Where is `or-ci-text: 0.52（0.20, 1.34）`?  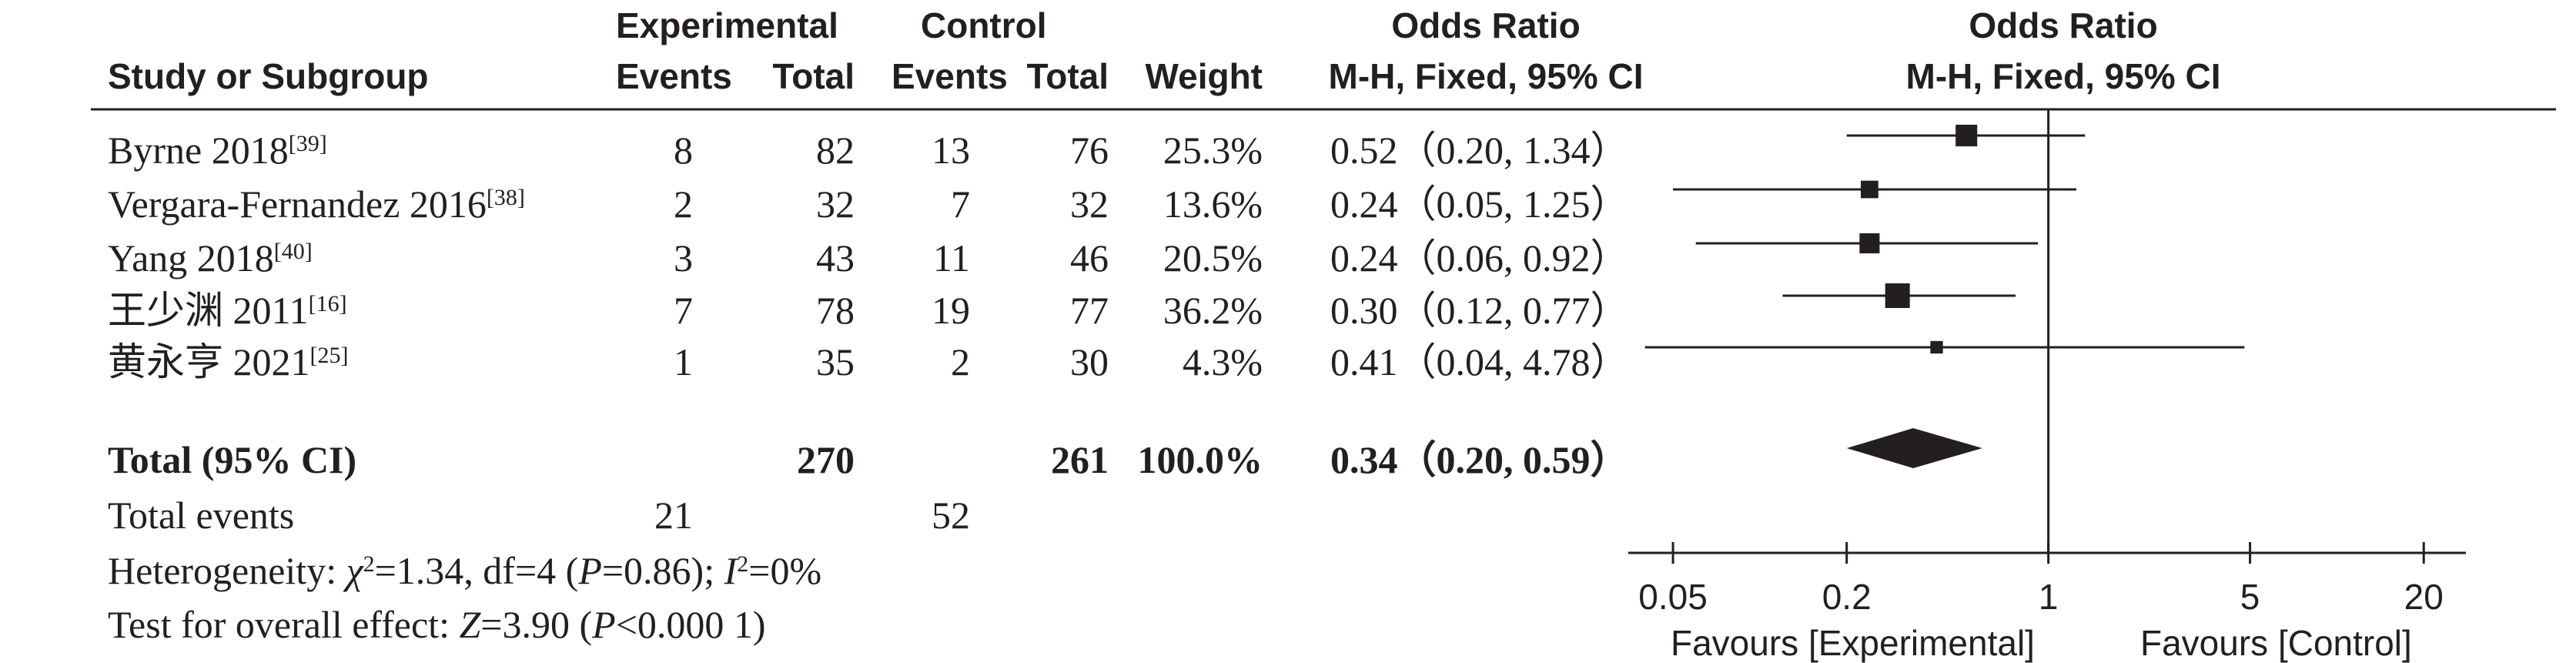
or-ci-text: 0.52（0.20, 1.34） is located at coordinates (1480, 150).